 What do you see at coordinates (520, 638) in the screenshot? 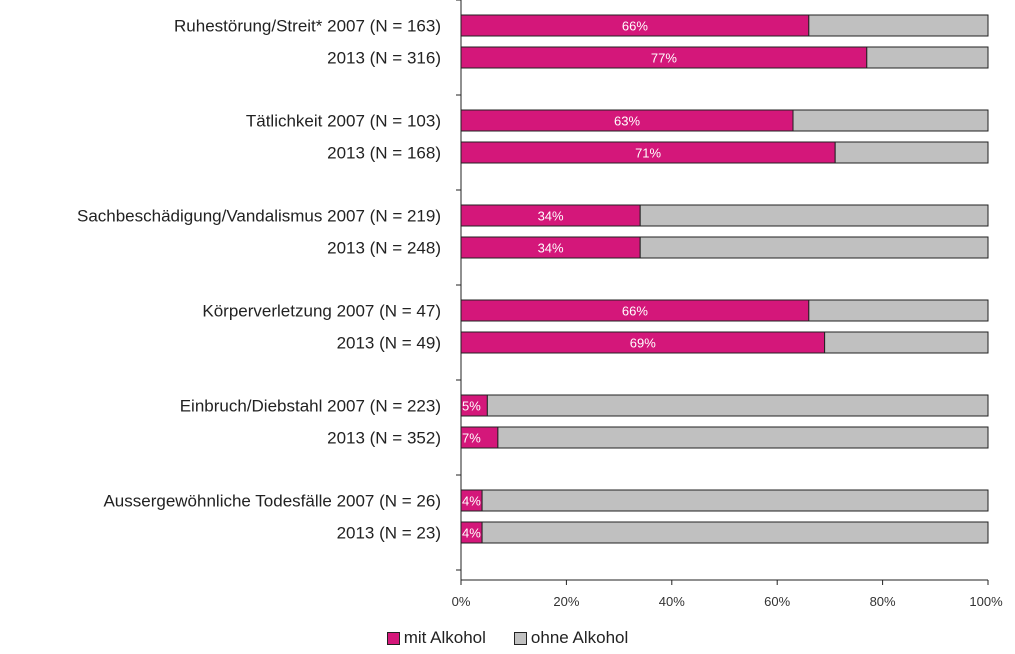
I see `legend-swatch-ohne-alkohol` at bounding box center [520, 638].